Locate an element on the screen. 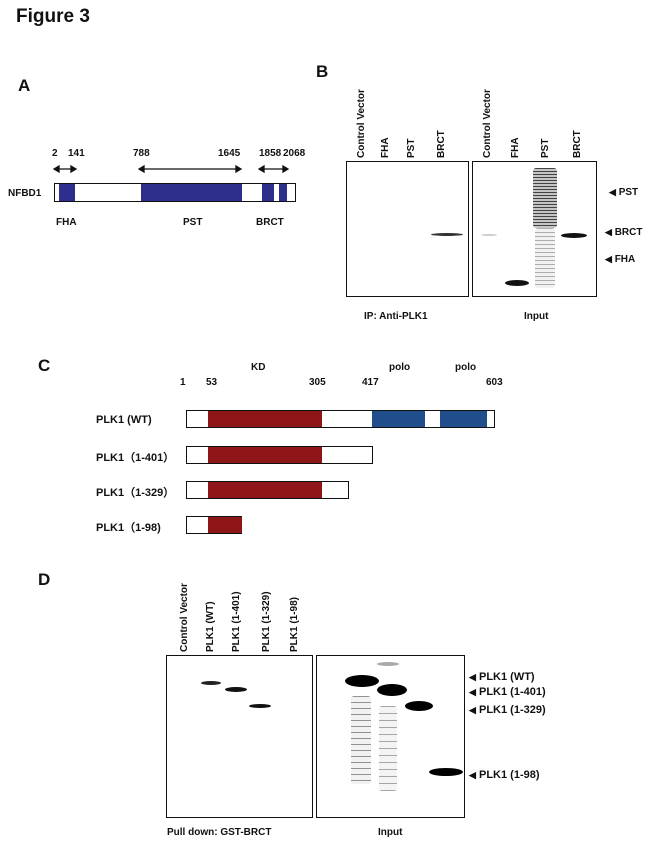 The image size is (653, 846). nfbd1-bar is located at coordinates (175, 192).